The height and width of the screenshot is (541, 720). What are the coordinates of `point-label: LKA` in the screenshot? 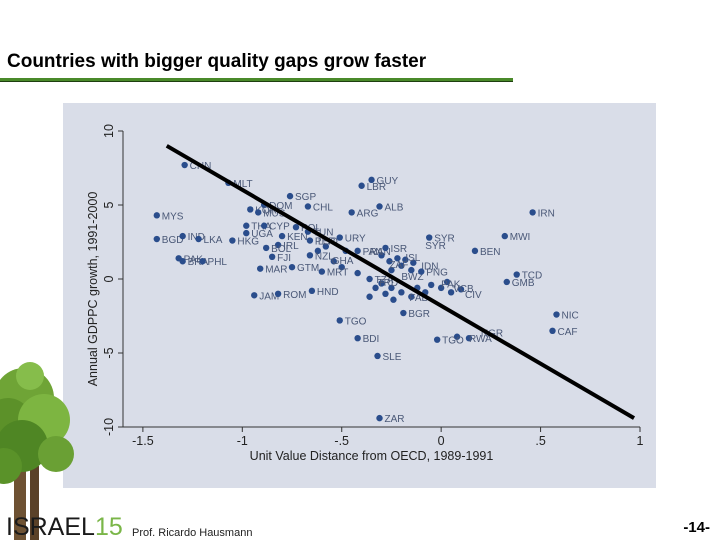 It's located at (213, 240).